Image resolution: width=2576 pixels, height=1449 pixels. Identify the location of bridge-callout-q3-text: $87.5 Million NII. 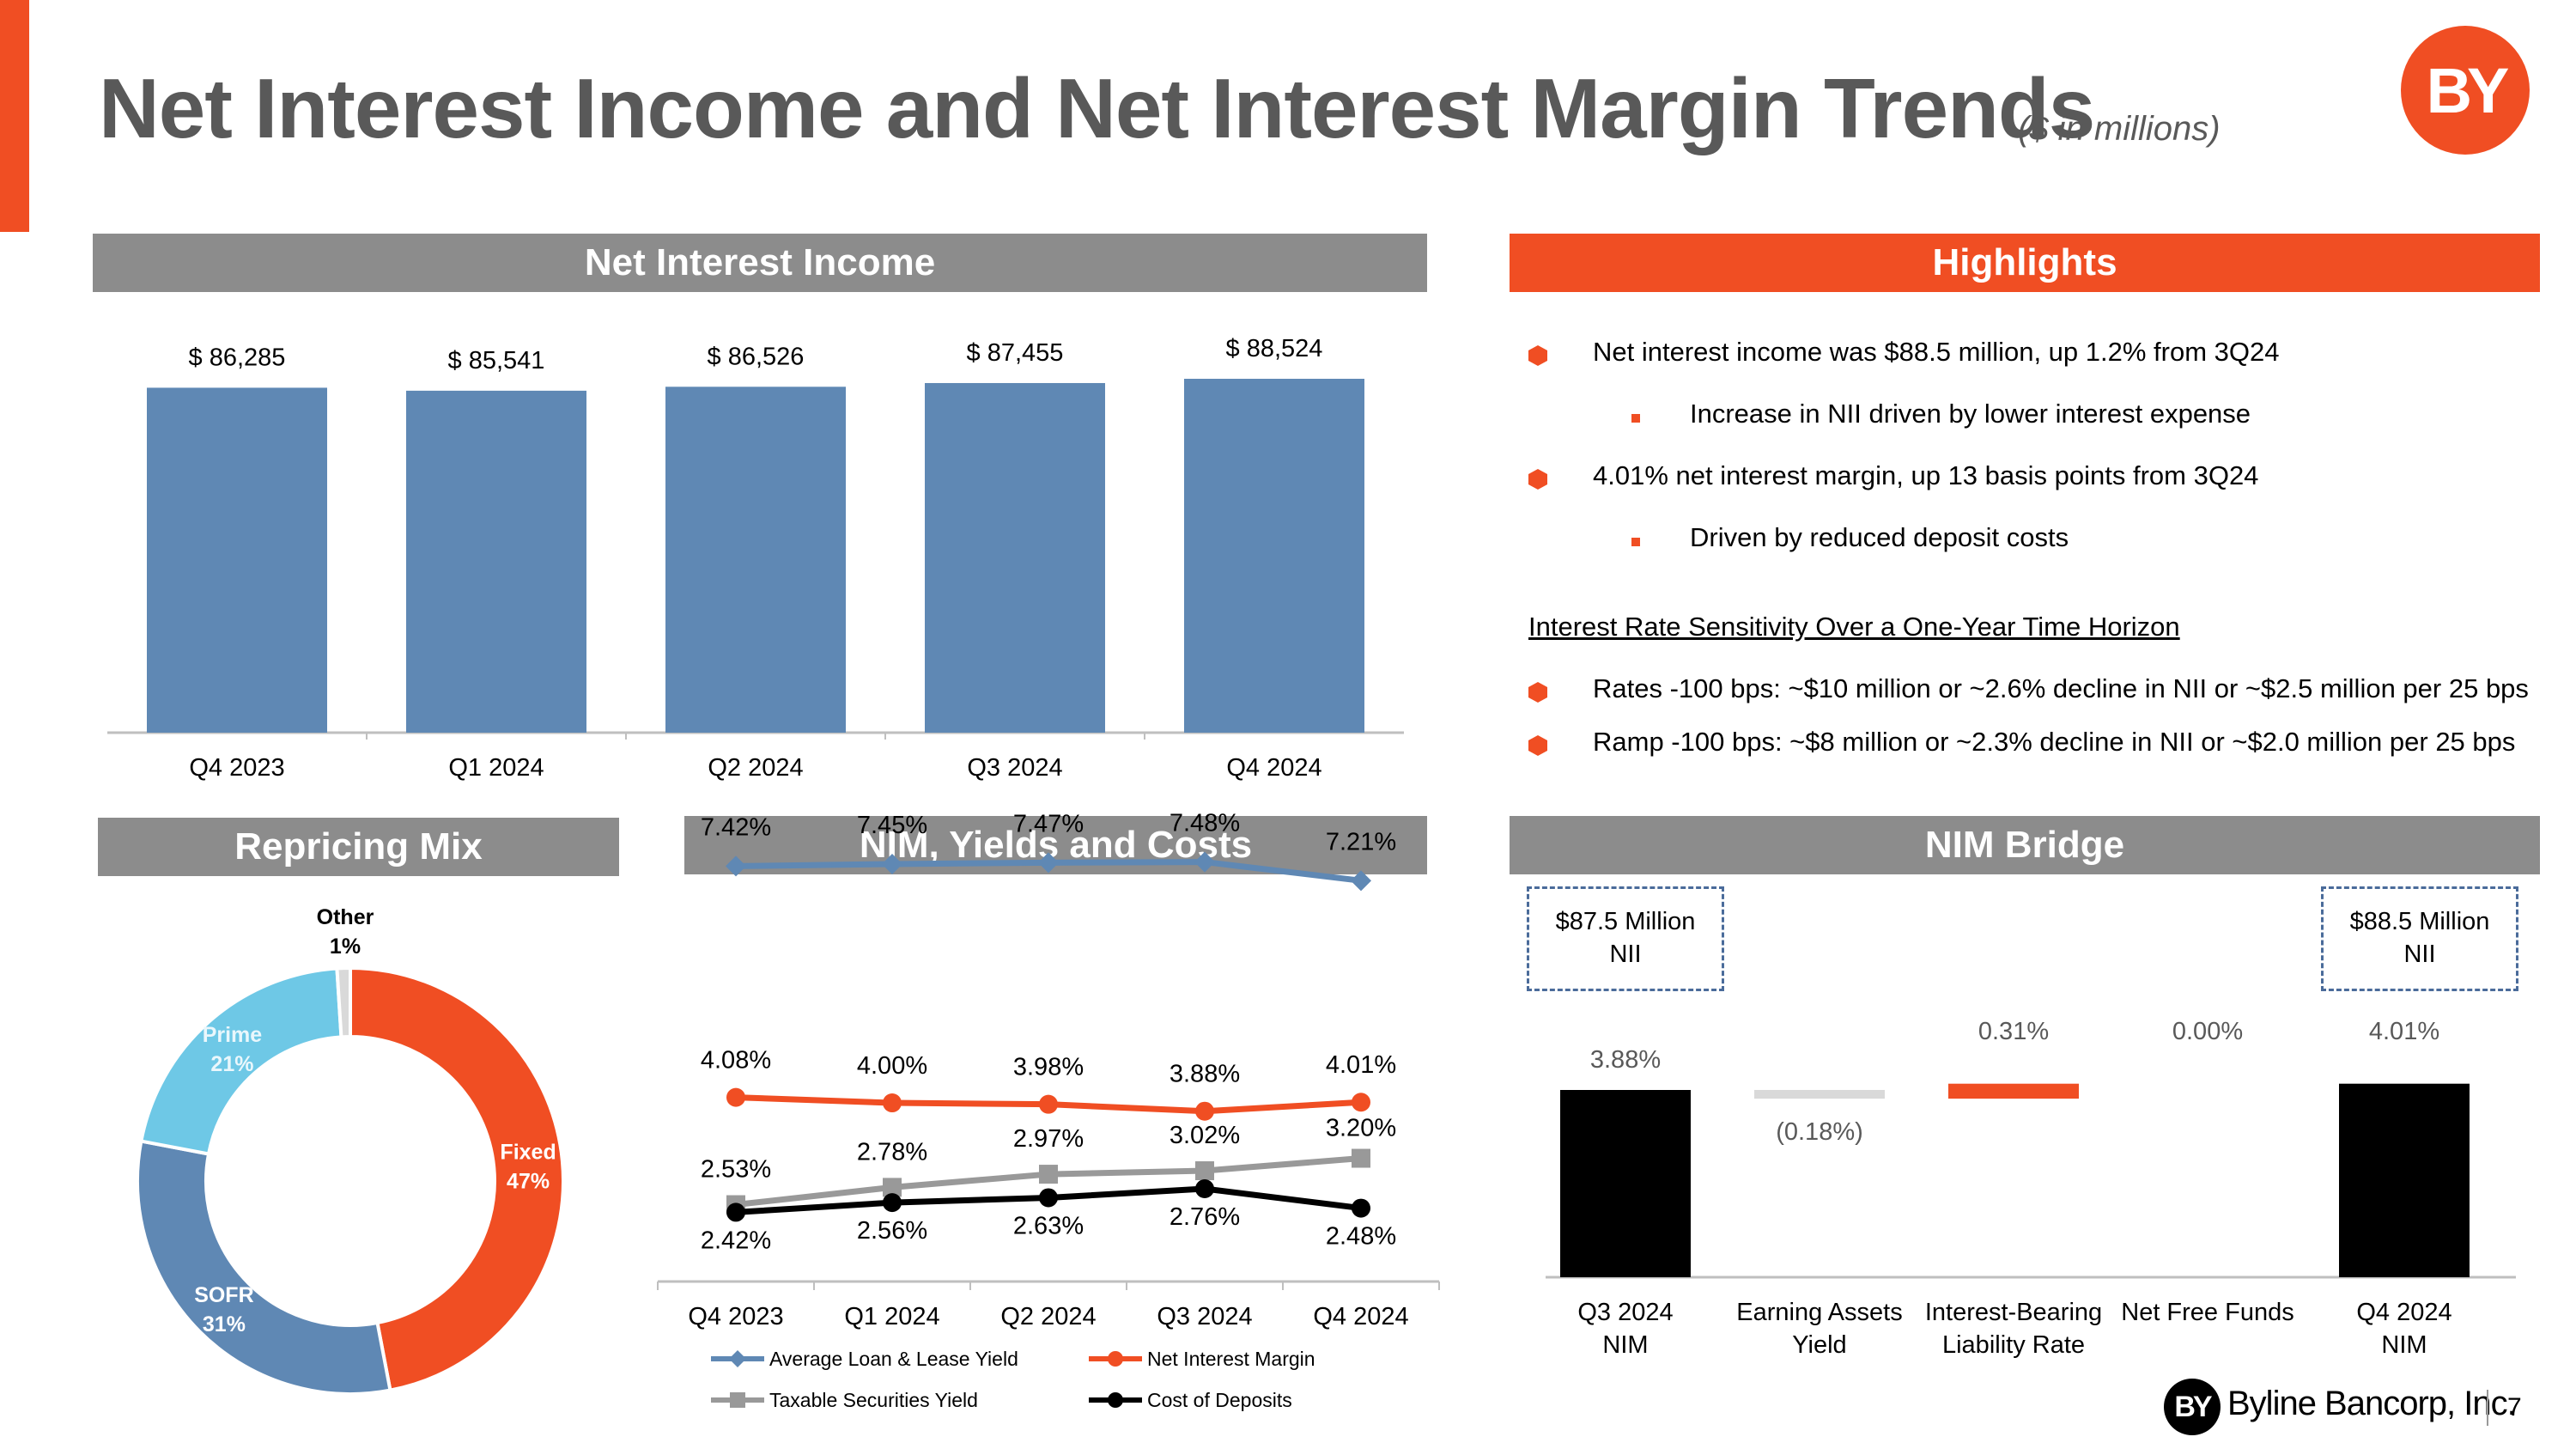
(1625, 938).